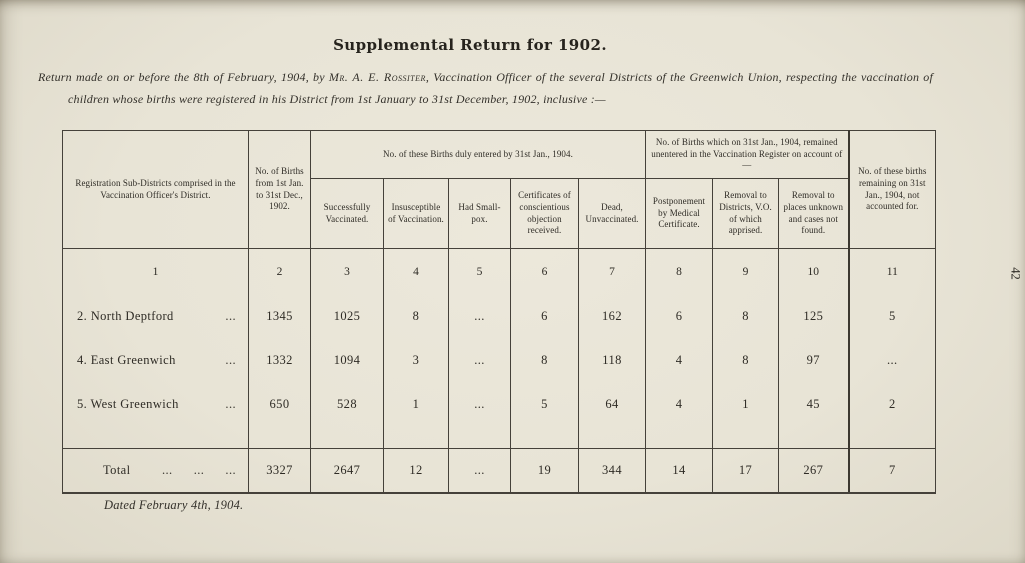 This screenshot has height=563, width=1025. What do you see at coordinates (117, 469) in the screenshot?
I see `total-label: Total` at bounding box center [117, 469].